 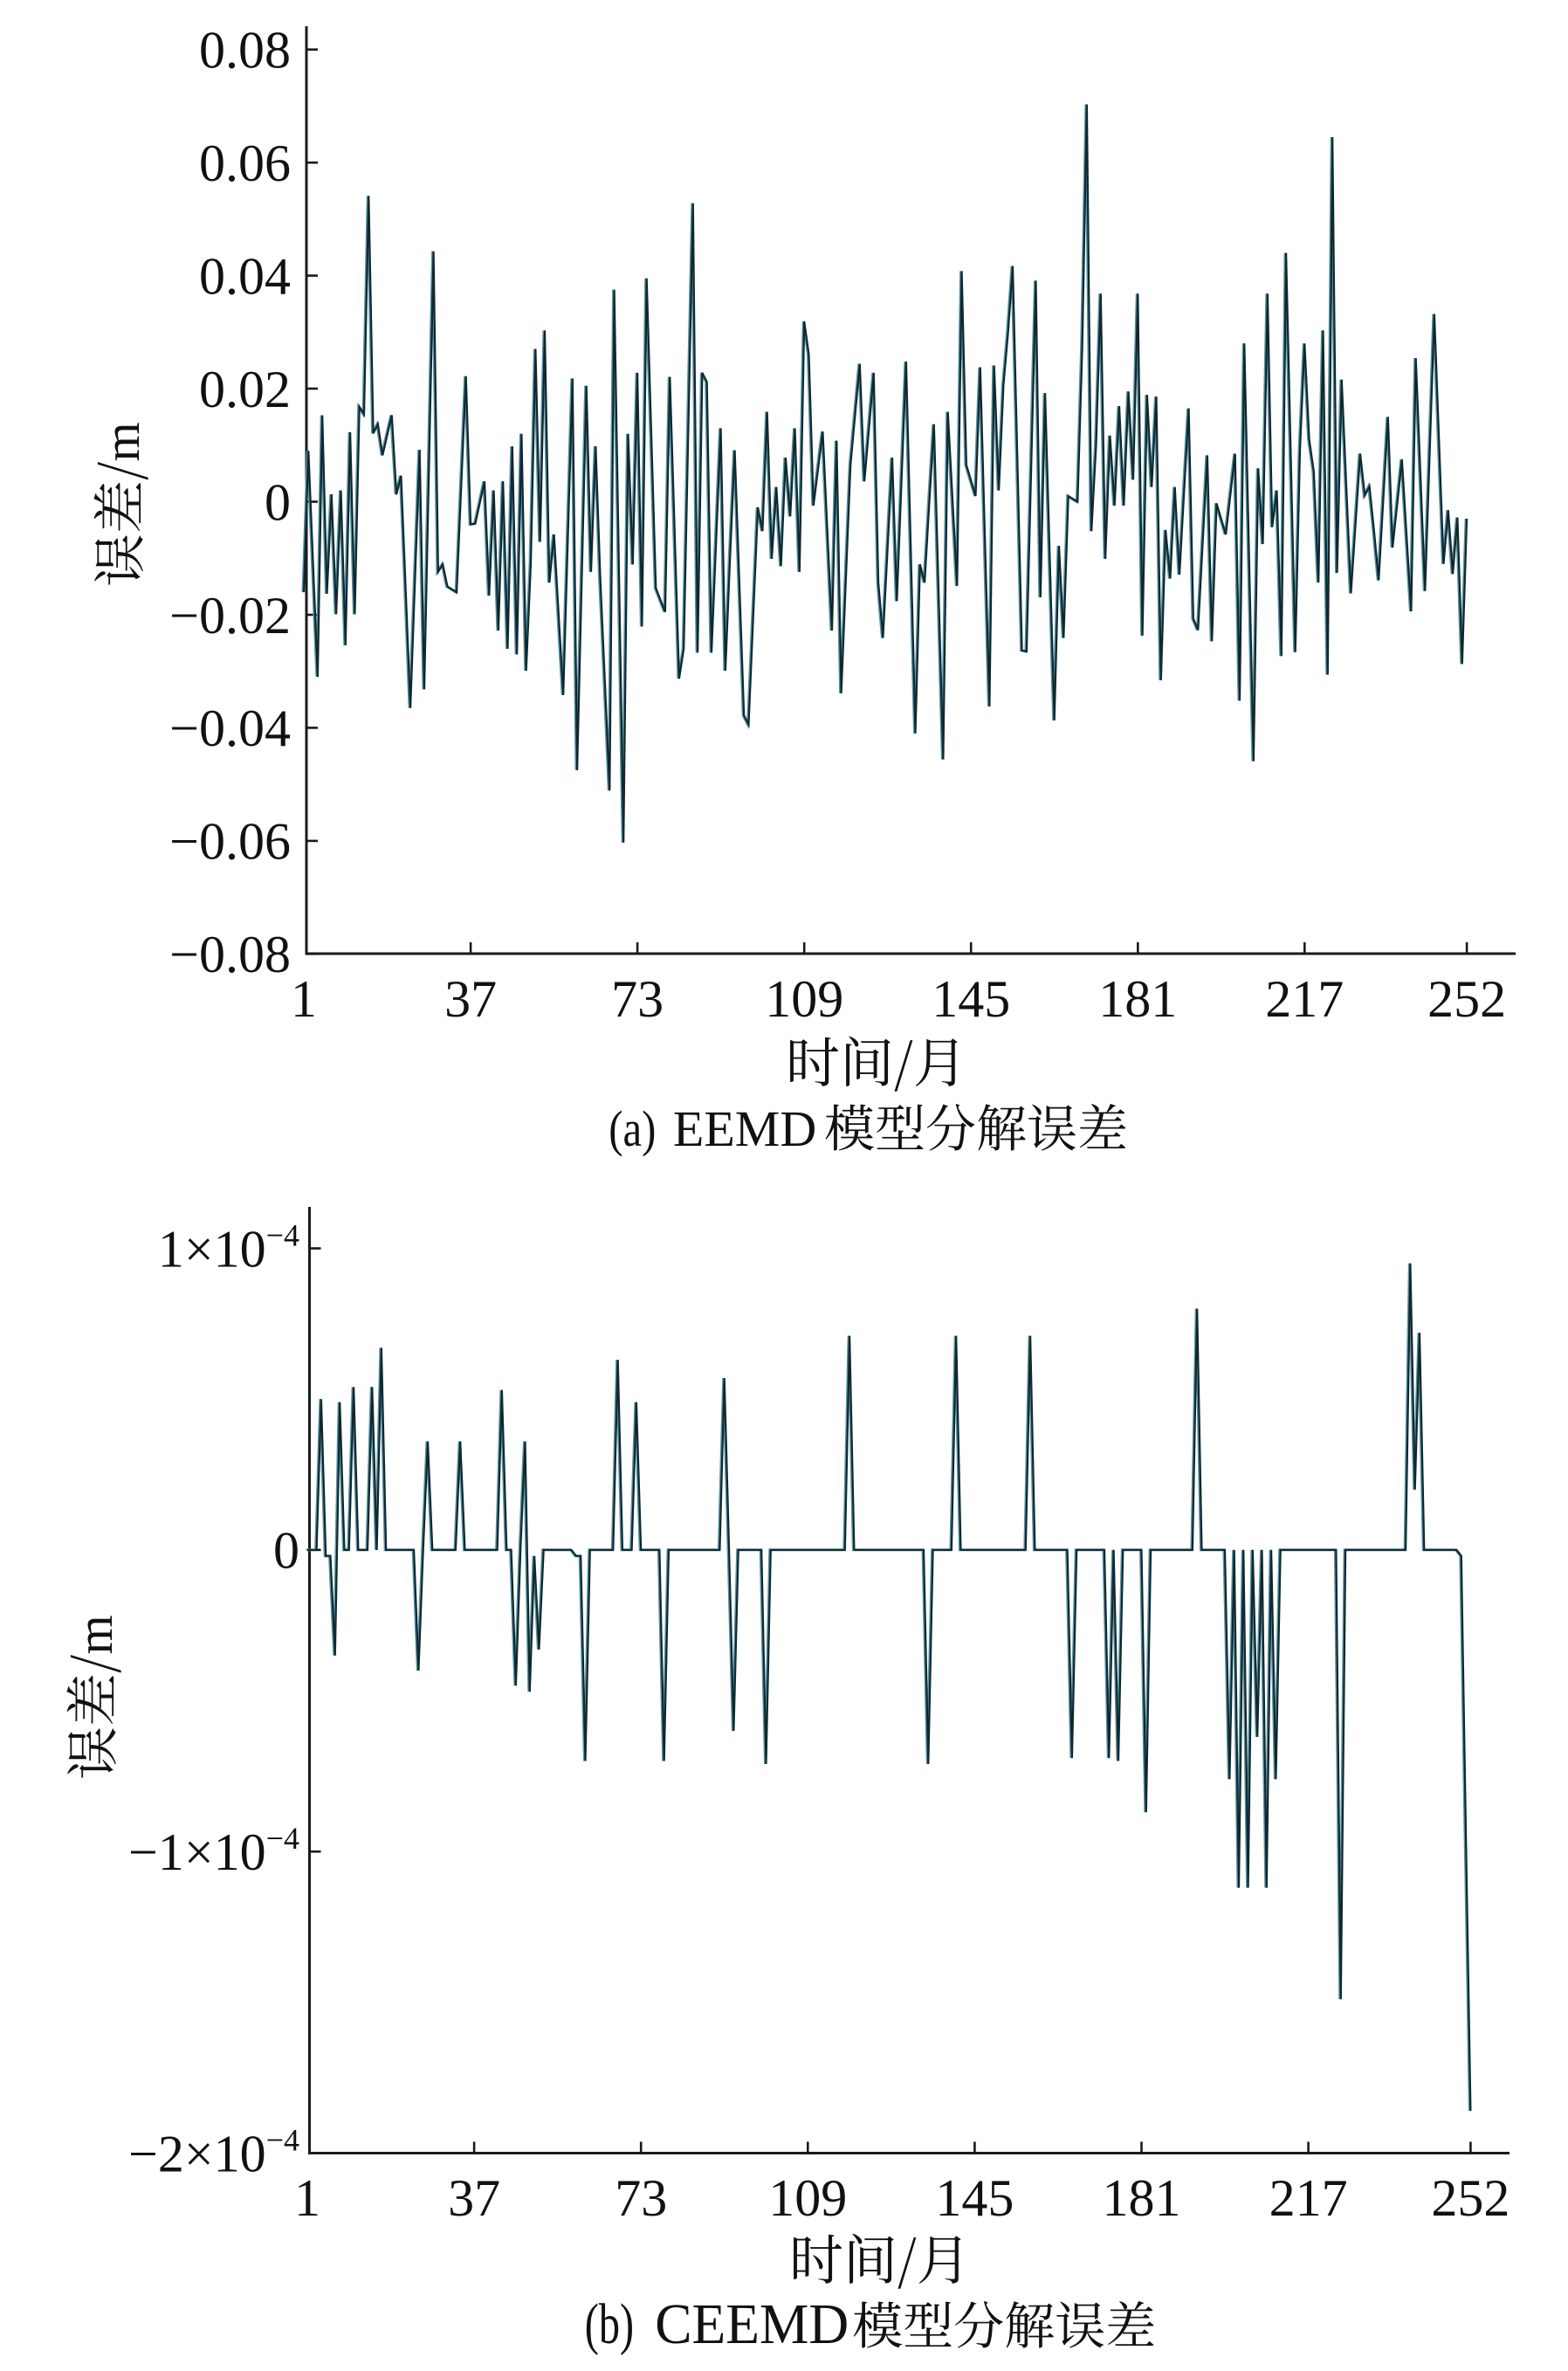 What do you see at coordinates (229, 1248) in the screenshot?
I see `svg-text: 1×10⁻⁴` at bounding box center [229, 1248].